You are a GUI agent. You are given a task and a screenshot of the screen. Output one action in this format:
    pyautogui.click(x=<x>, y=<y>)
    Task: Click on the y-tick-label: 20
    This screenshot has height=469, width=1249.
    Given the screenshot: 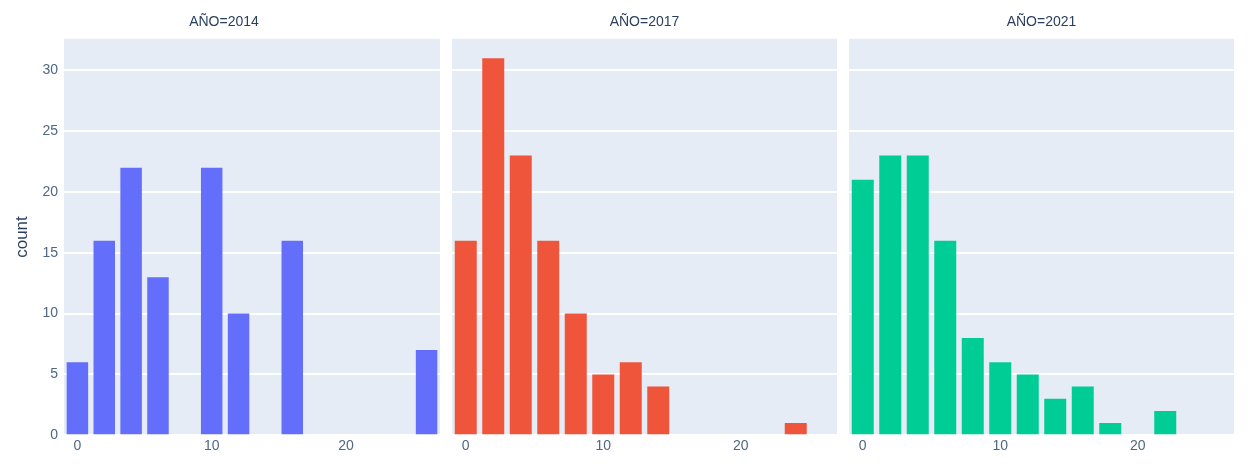 What is the action you would take?
    pyautogui.click(x=50, y=190)
    